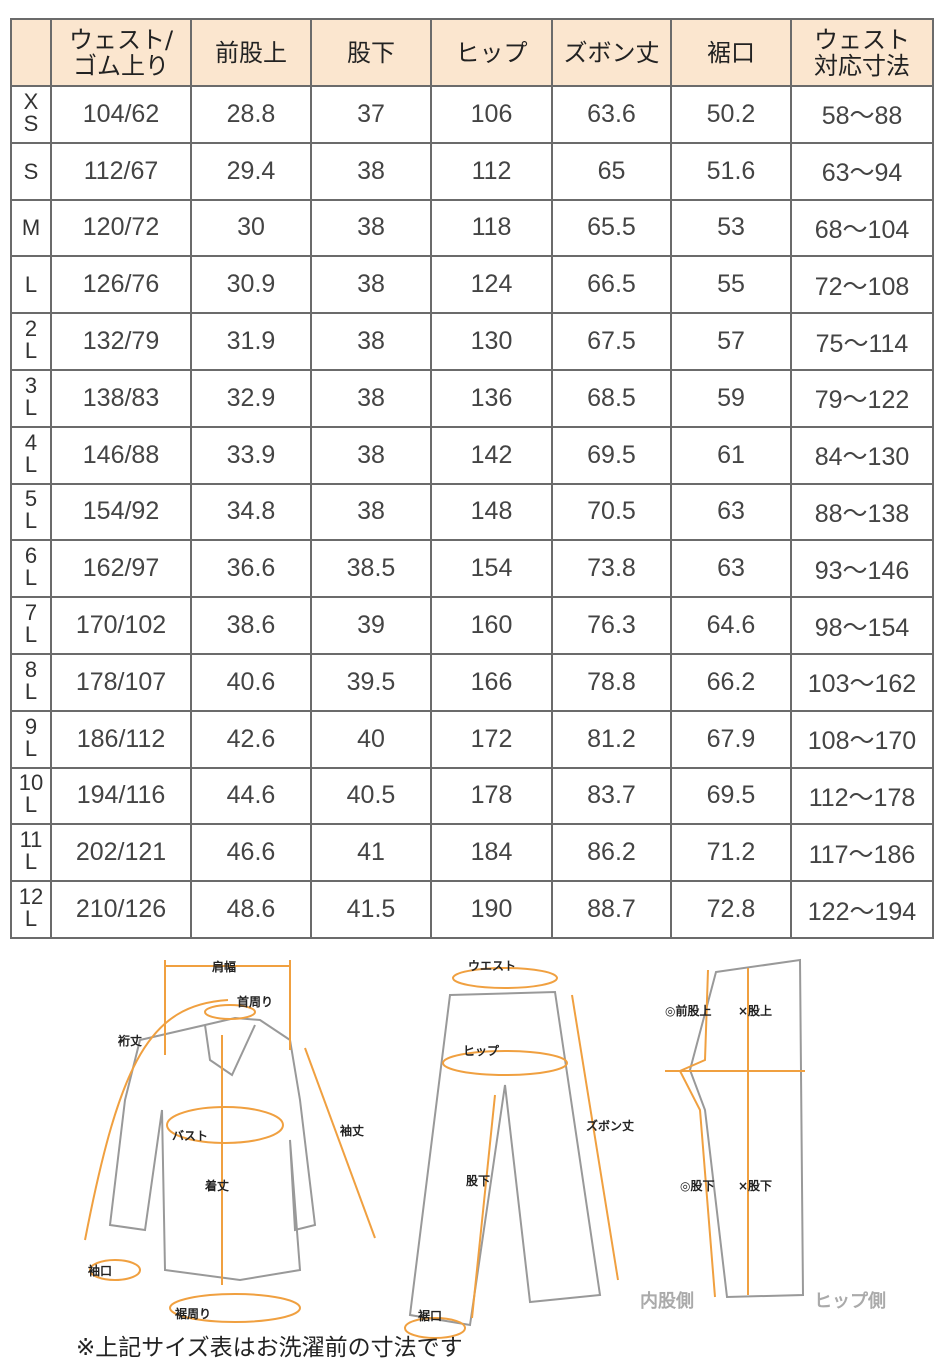 The image size is (940, 1362). What do you see at coordinates (121, 171) in the screenshot?
I see `table-cell: 112/67` at bounding box center [121, 171].